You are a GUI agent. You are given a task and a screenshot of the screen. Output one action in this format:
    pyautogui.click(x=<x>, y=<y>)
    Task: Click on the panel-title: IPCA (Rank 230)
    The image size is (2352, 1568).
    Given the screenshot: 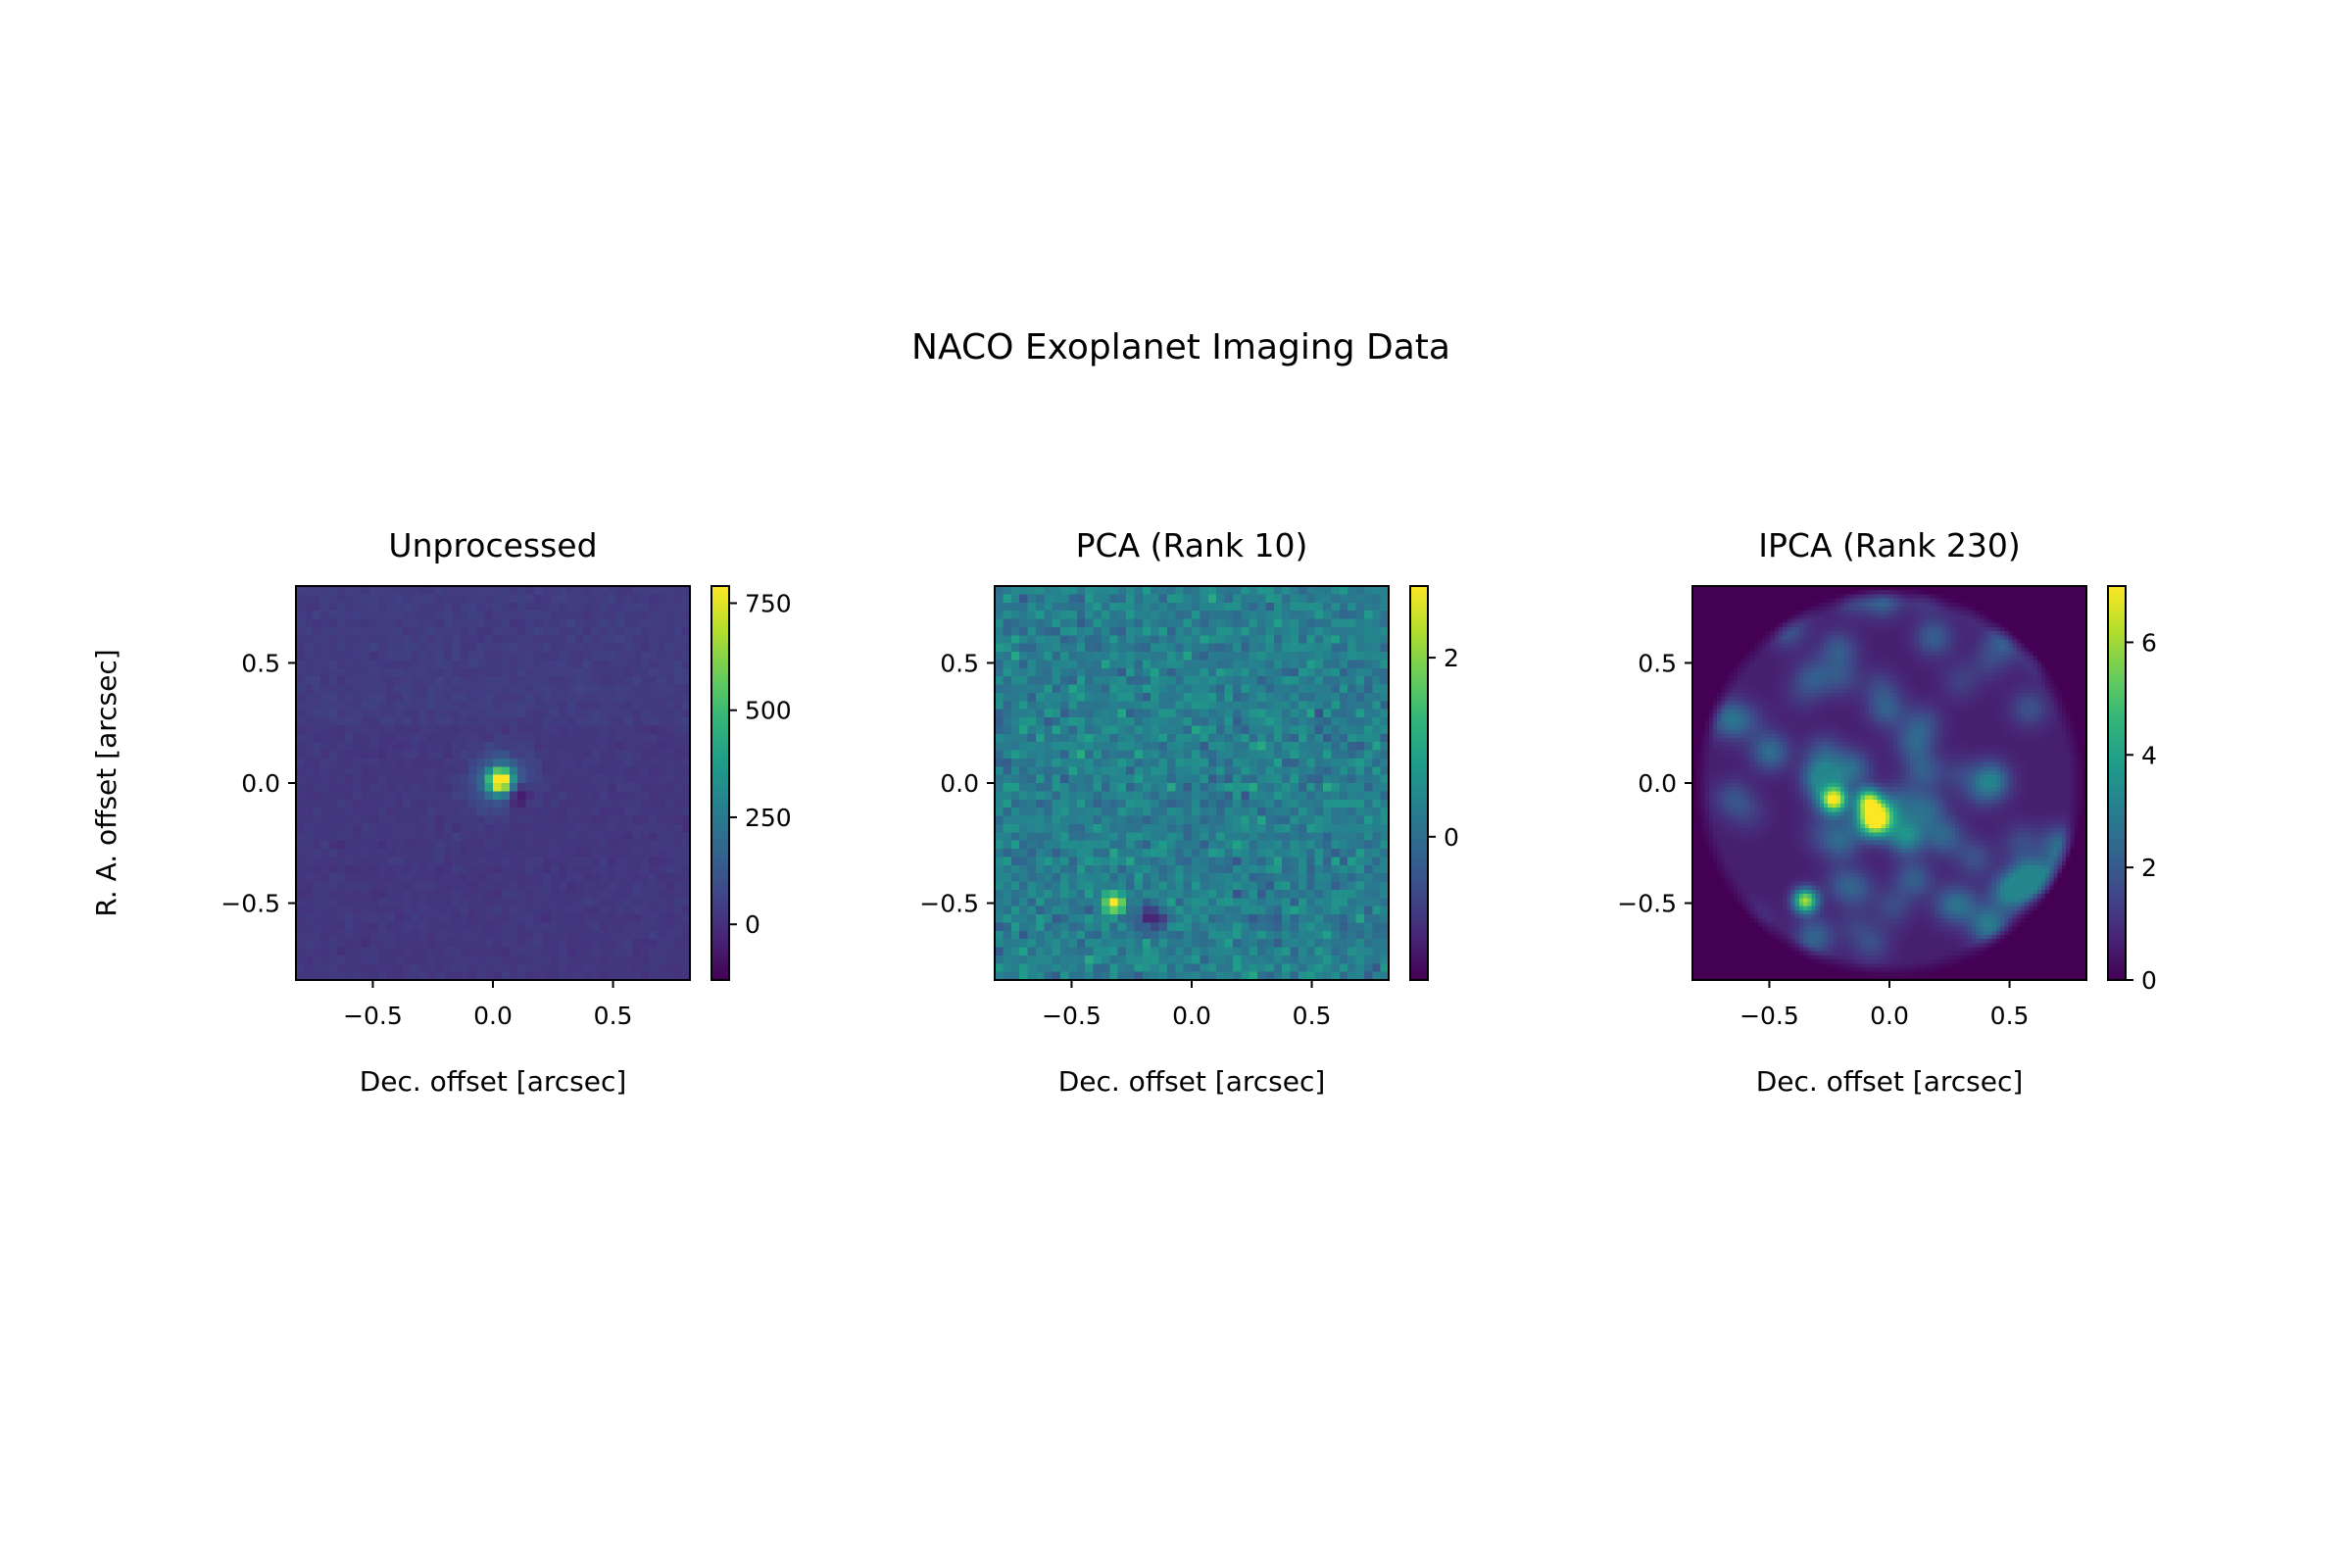 What is the action you would take?
    pyautogui.click(x=1889, y=545)
    